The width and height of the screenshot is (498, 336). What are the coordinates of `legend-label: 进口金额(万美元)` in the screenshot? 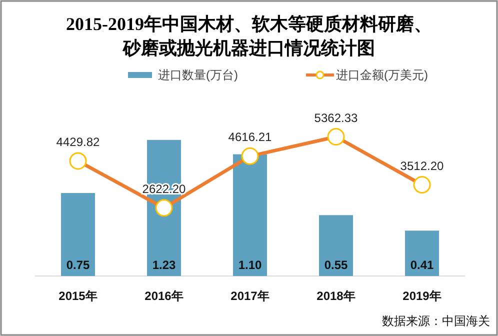 It's located at (382, 75).